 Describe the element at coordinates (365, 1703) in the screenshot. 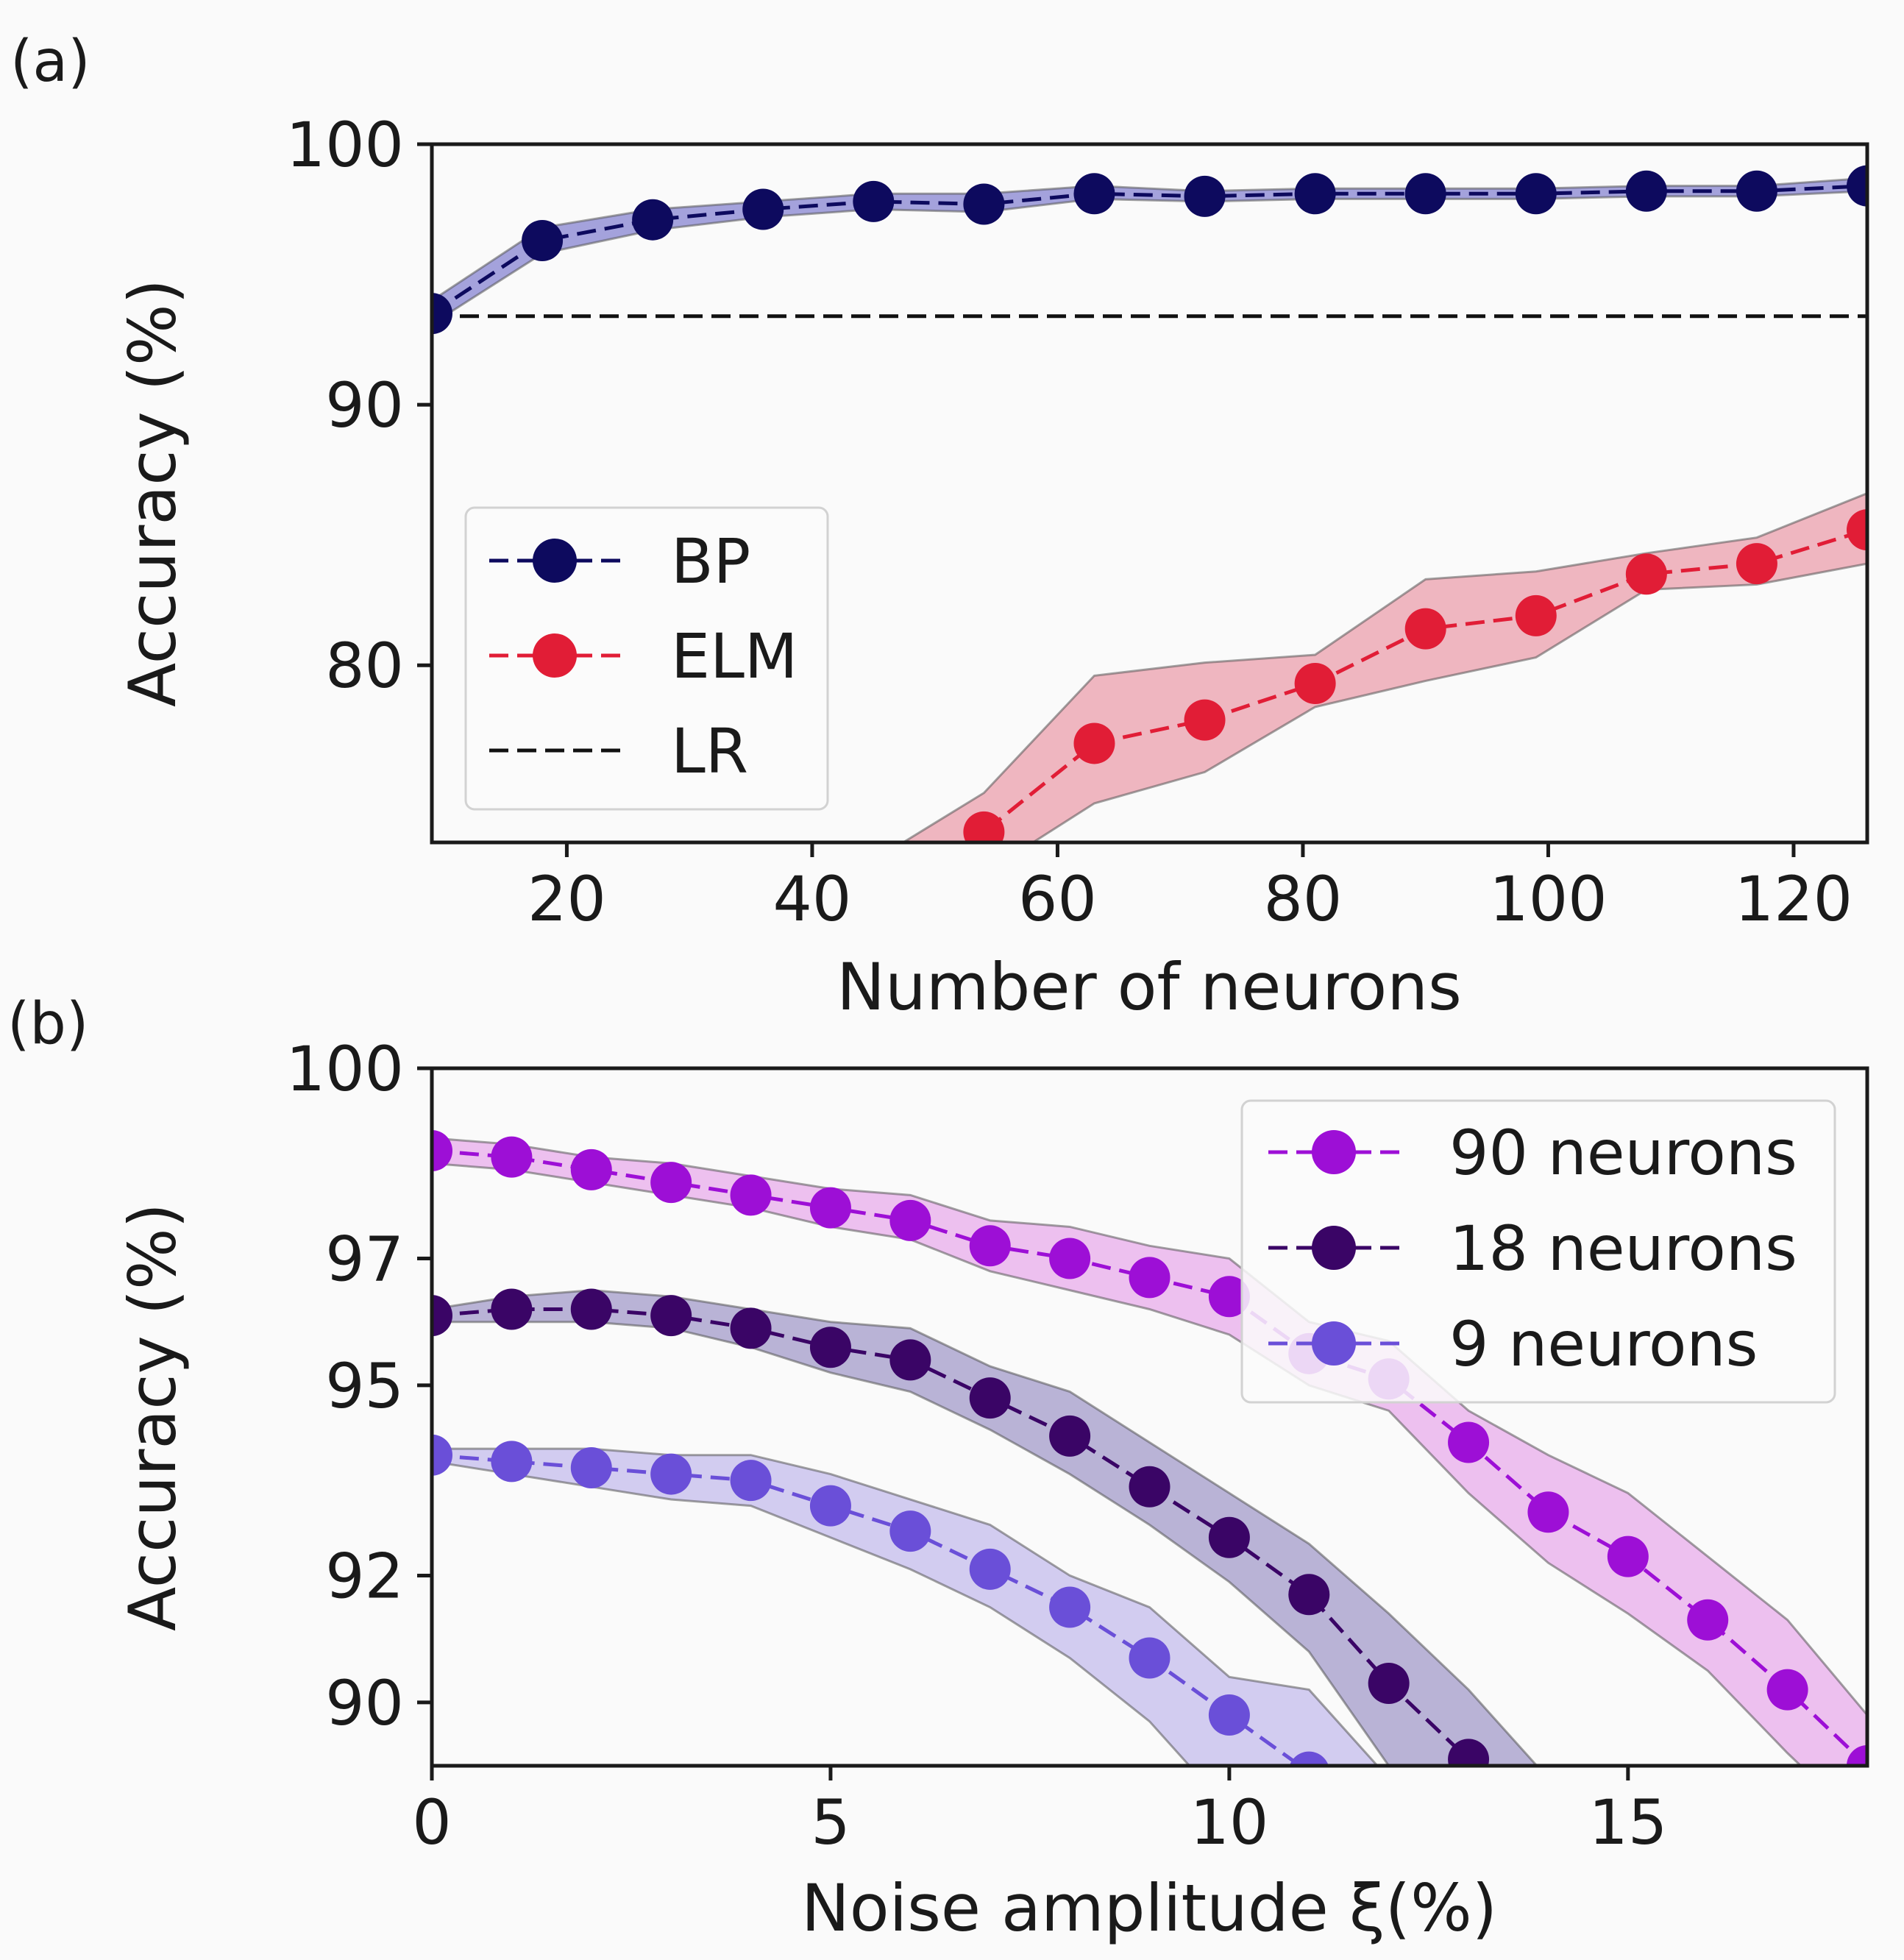

I see `panel-b-ytick-label: 90` at that location.